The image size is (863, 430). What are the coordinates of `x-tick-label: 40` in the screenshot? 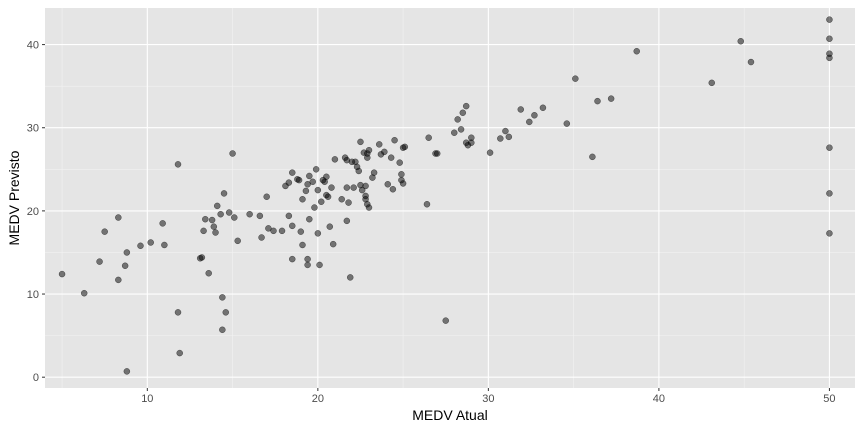 It's located at (659, 399).